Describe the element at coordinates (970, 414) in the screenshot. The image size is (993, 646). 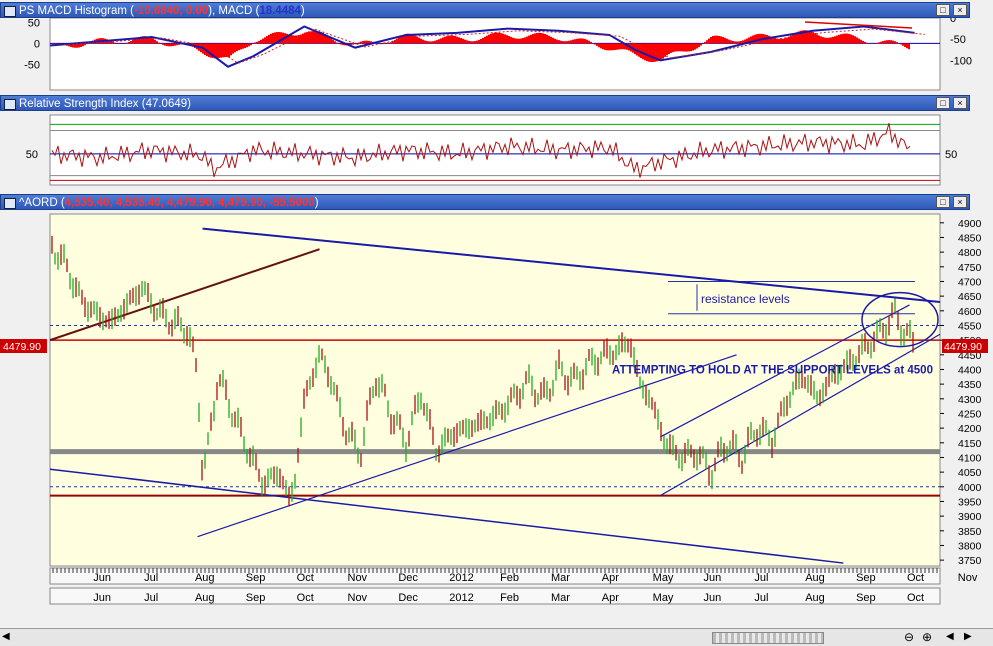
I see `price-tick-label: 4250` at that location.